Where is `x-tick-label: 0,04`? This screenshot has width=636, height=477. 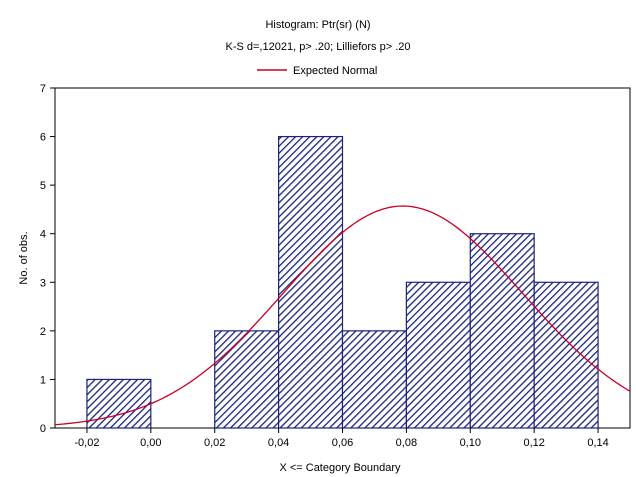
x-tick-label: 0,04 is located at coordinates (278, 443).